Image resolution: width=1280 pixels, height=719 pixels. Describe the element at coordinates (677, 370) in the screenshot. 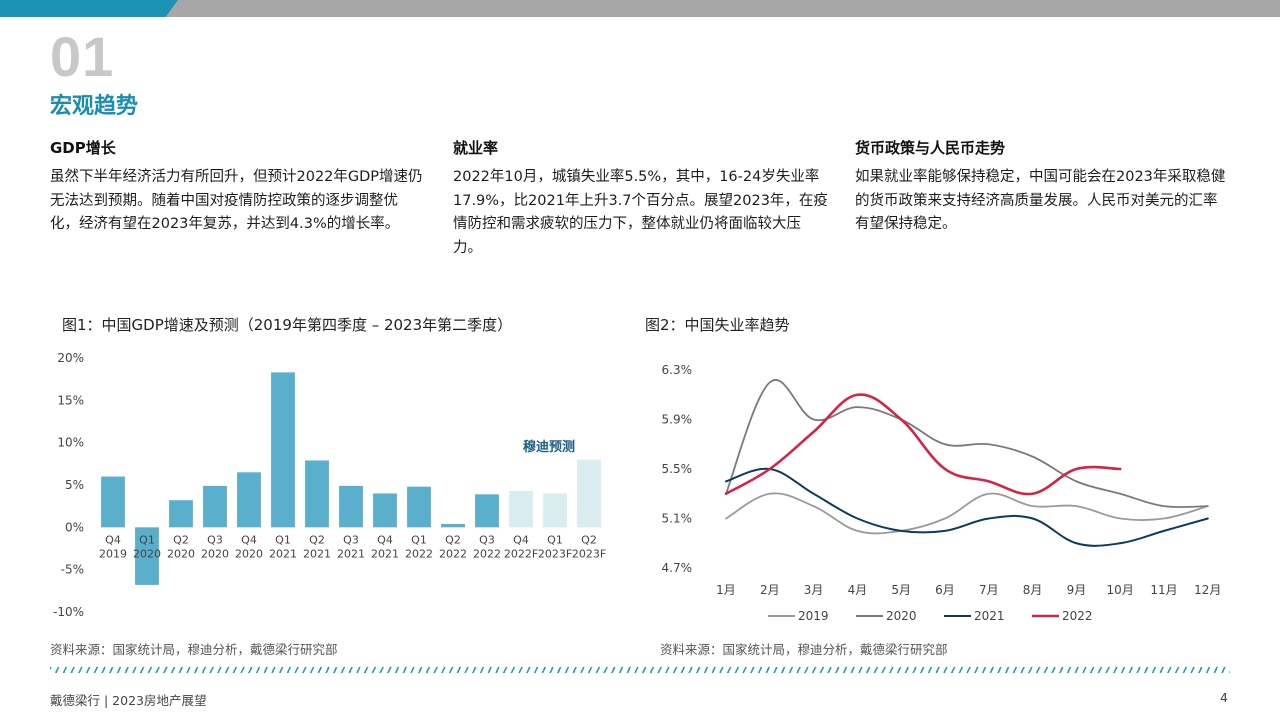

I see `y-tick-label: 6.3%` at that location.